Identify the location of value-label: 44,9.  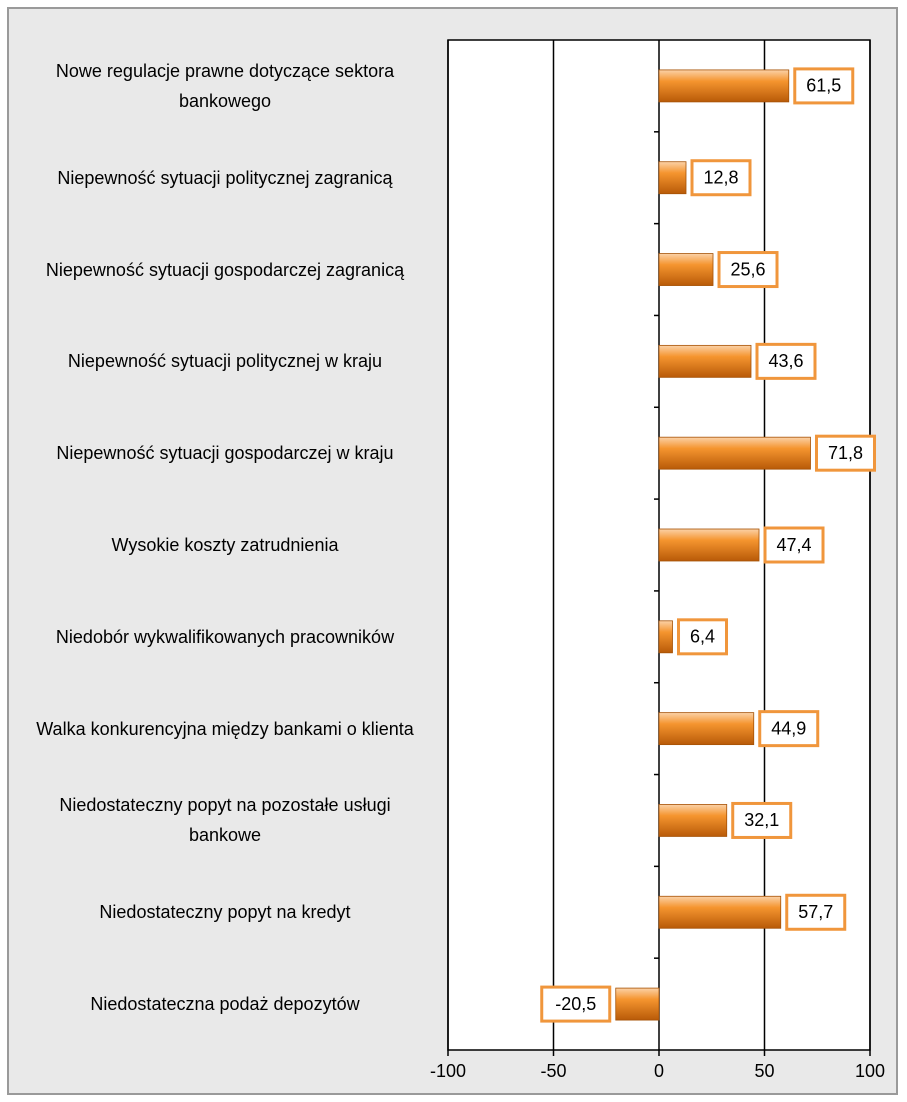
(788, 728).